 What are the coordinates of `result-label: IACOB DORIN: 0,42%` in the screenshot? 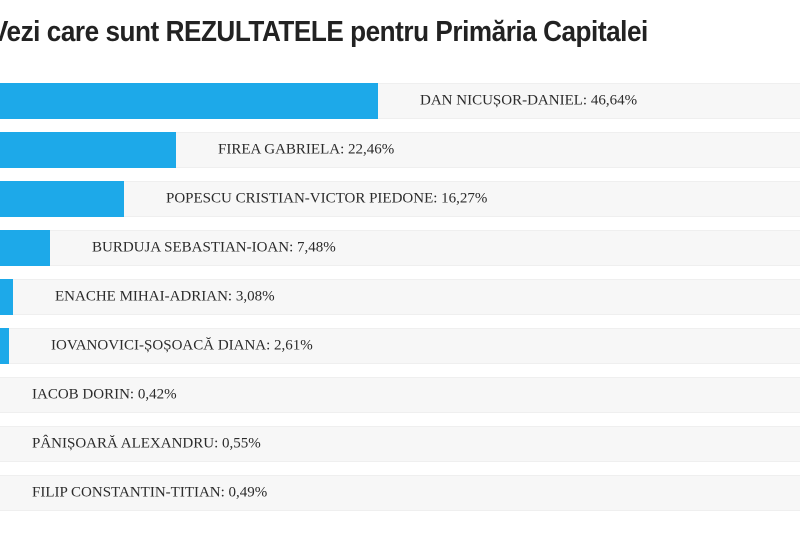 It's located at (104, 394).